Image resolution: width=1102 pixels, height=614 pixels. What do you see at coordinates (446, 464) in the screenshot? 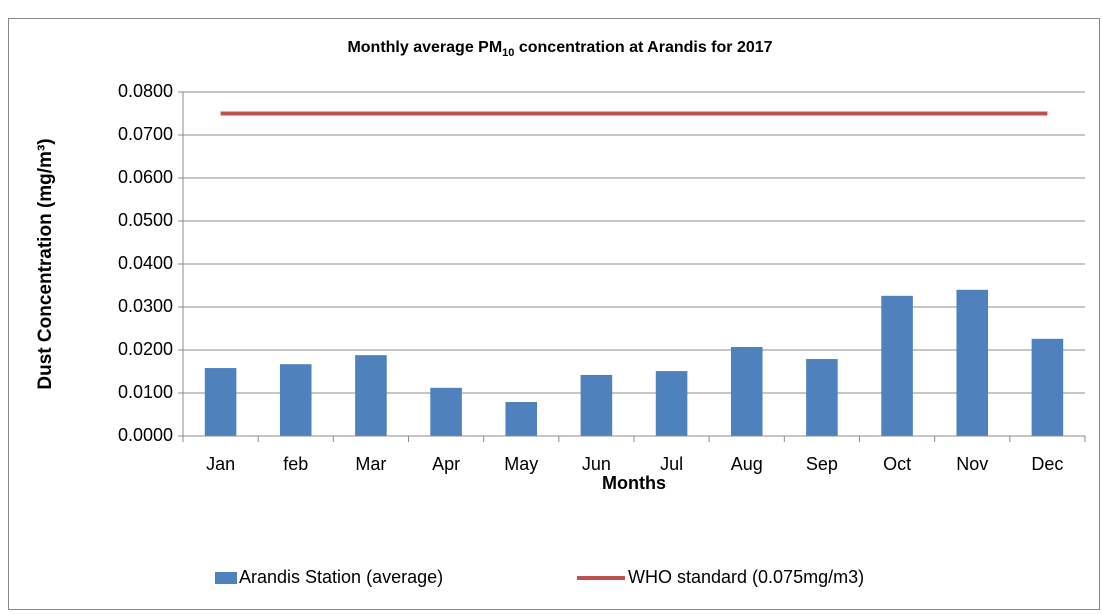
I see `x-tick-label: Apr` at bounding box center [446, 464].